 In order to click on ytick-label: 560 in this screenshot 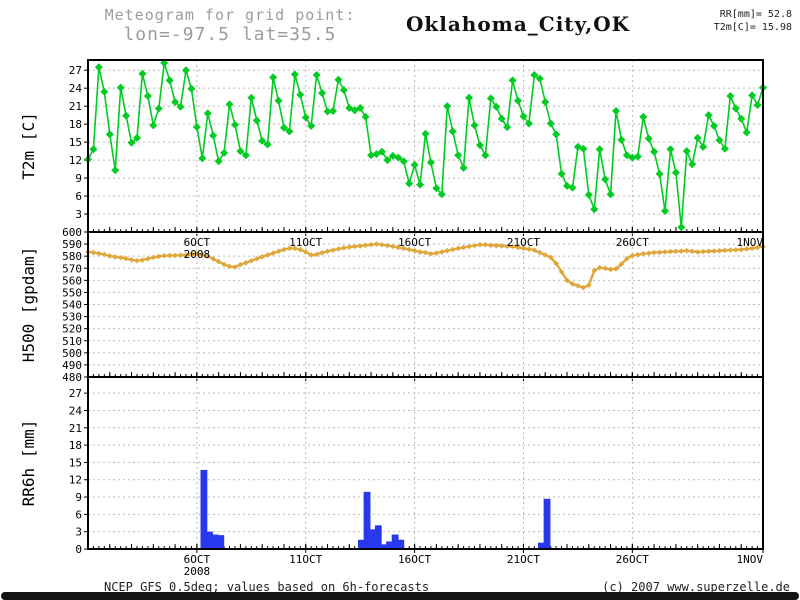, I will do `click(72, 280)`.